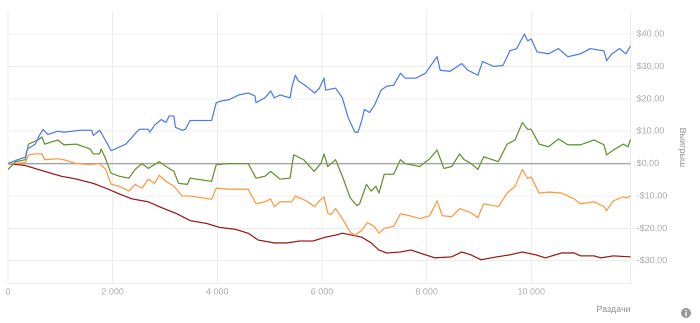 This screenshot has height=323, width=700. Describe the element at coordinates (652, 195) in the screenshot. I see `y-tick-label: -$10,00` at that location.